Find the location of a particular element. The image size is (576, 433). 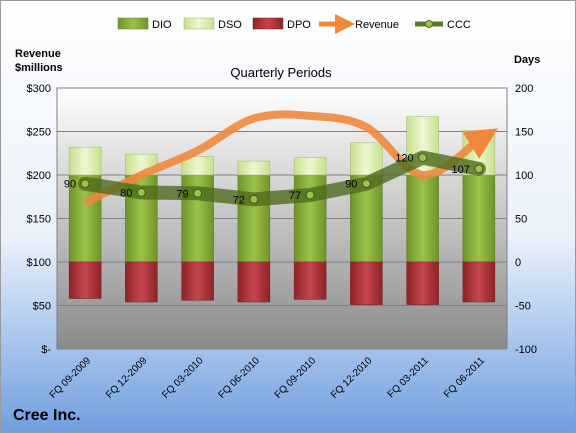

legend-label-revenue: Revenue is located at coordinates (377, 25).